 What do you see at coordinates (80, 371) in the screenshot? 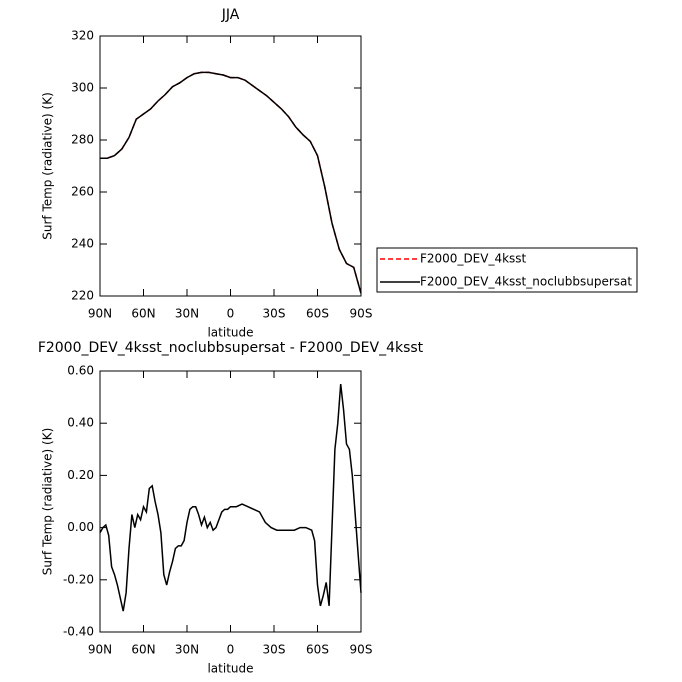
I see `y-tick-label: 0.60` at bounding box center [80, 371].